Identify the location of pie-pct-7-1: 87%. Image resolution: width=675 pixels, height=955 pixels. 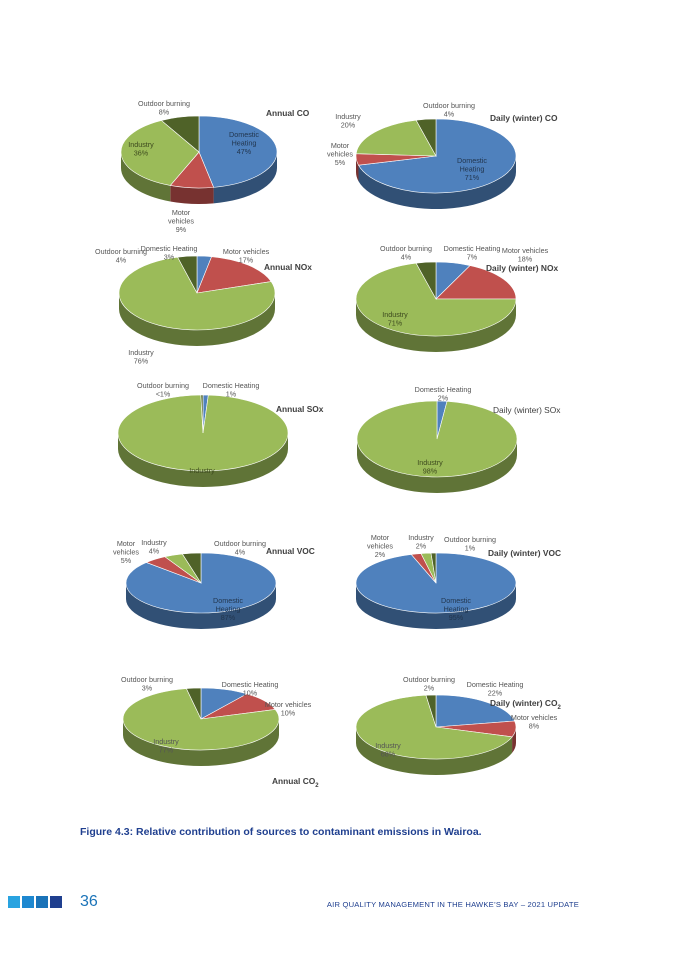
(228, 617).